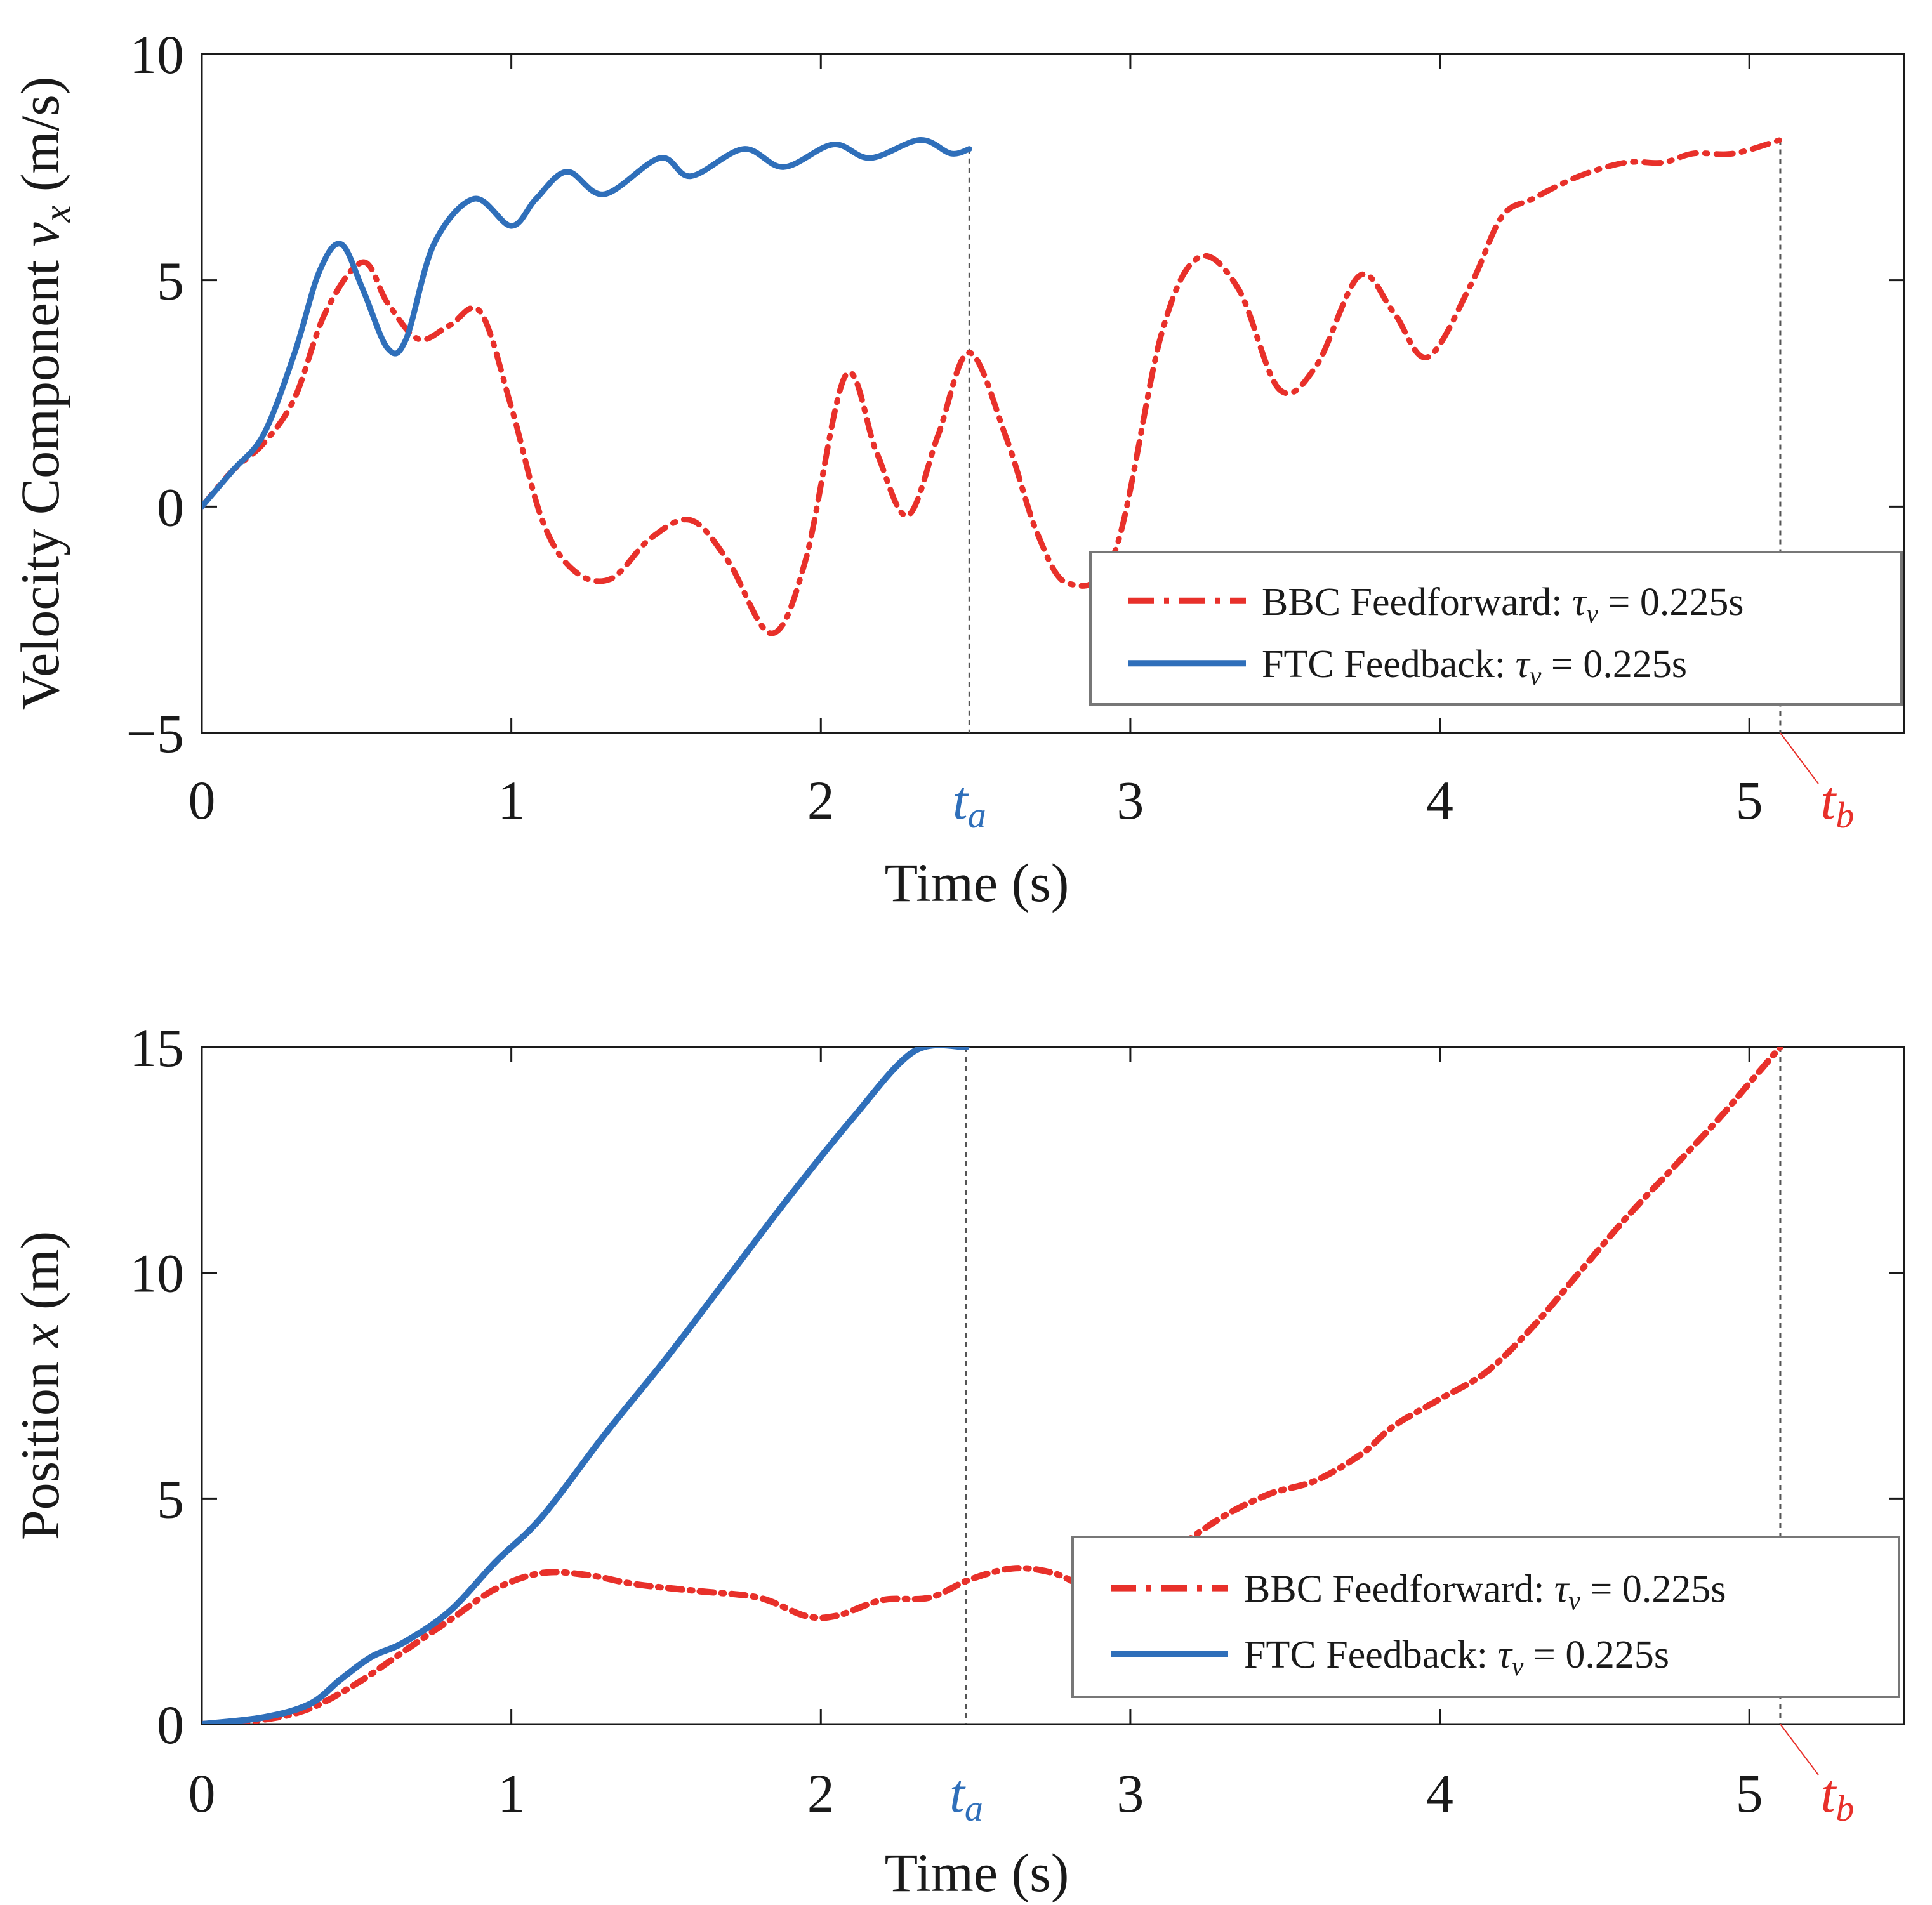 This screenshot has height=1905, width=1932. What do you see at coordinates (40, 1336) in the screenshot?
I see `y-axis-label-symbol: x` at bounding box center [40, 1336].